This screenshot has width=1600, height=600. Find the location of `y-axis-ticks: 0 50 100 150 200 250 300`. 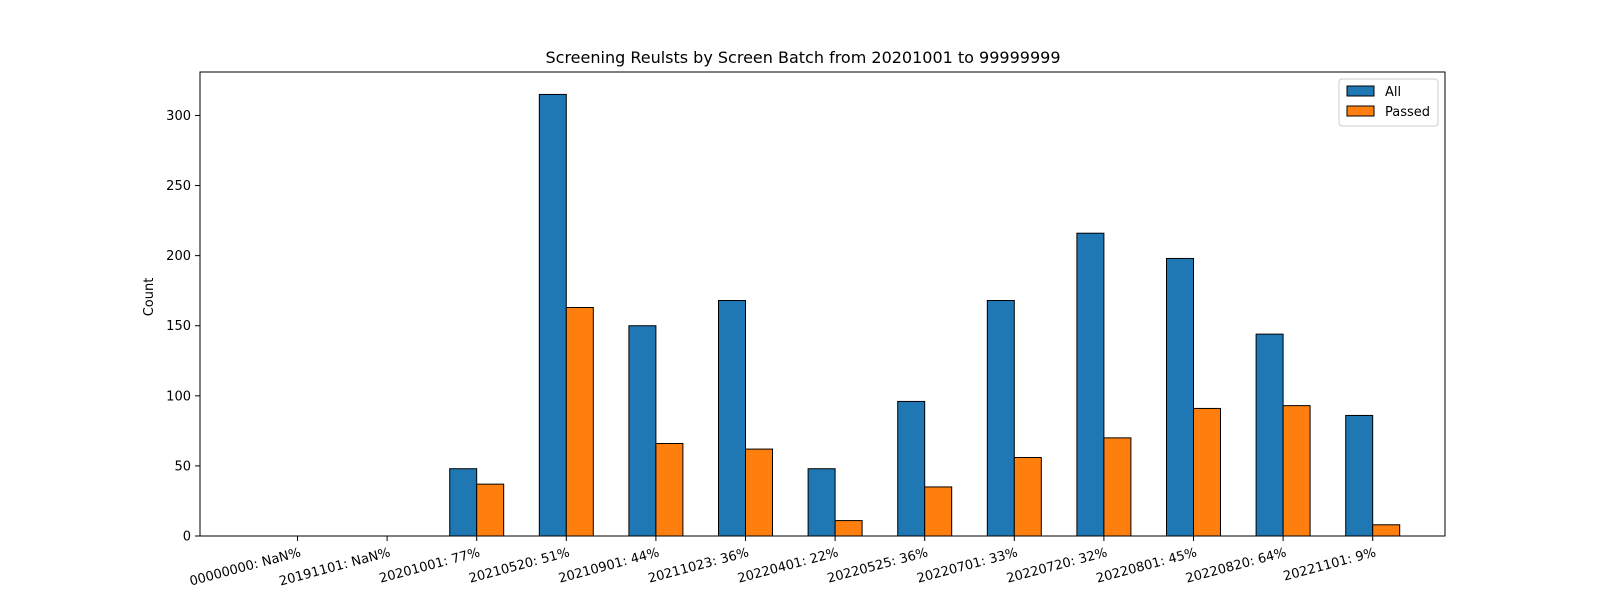

y-axis-ticks: 0 50 100 150 200 250 300 is located at coordinates (183, 327).